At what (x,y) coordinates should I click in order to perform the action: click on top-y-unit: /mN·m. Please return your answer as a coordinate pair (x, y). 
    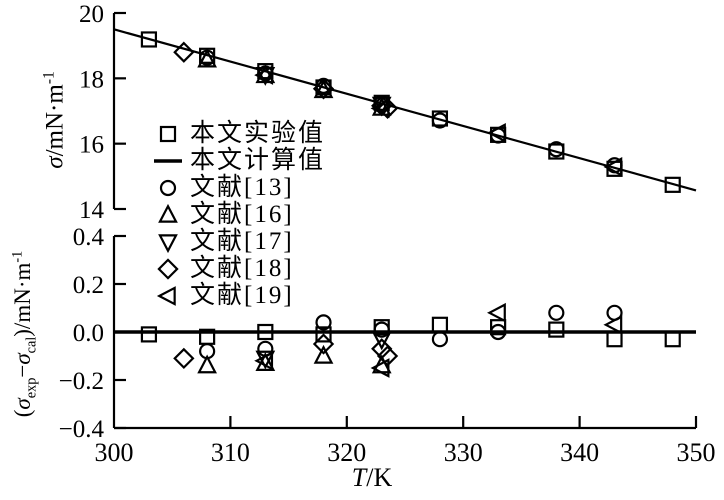
    Looking at the image, I should click on (55, 120).